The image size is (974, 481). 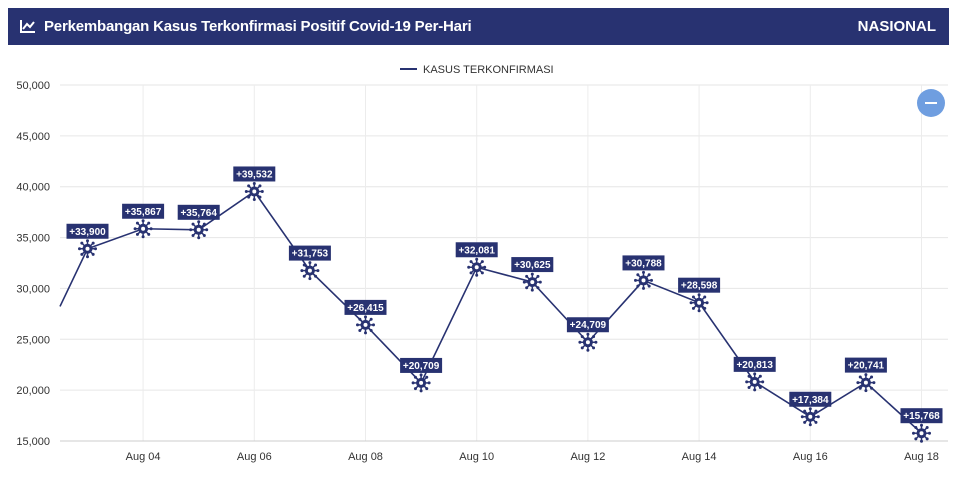 I want to click on x-tick-label: Aug 10, so click(x=476, y=457).